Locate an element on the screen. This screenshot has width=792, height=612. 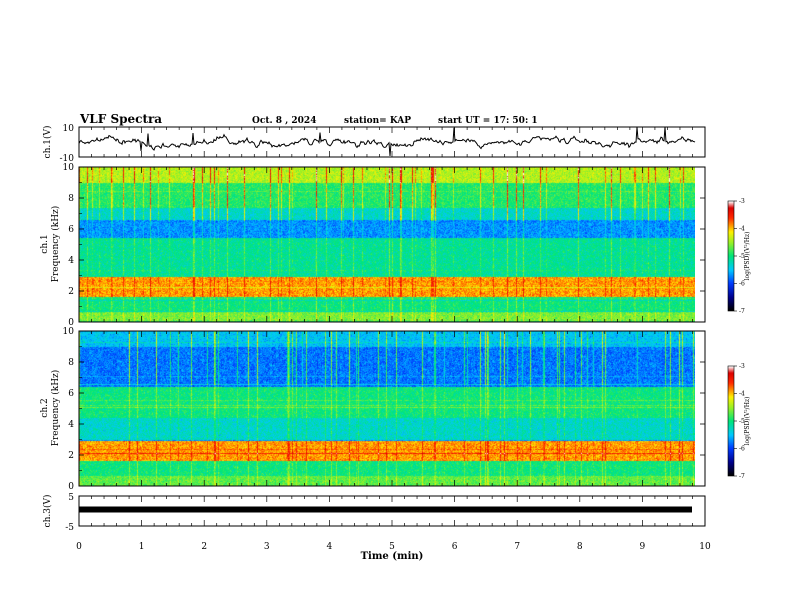
time-tick-label: 6 is located at coordinates (455, 547).